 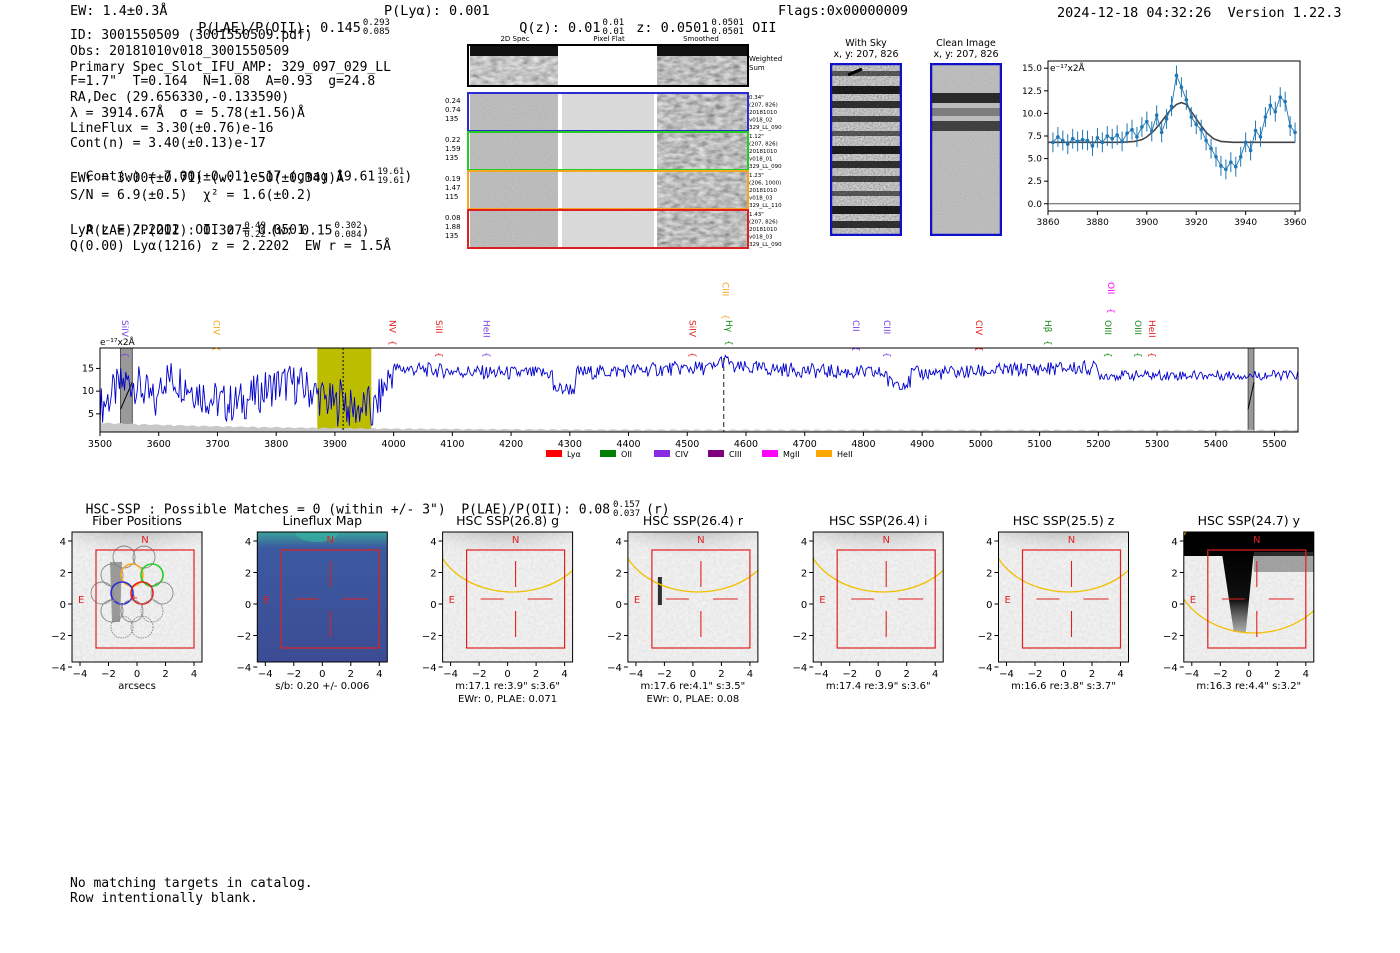 I want to click on hsc-xtick-label: 4, so click(x=1120, y=674).